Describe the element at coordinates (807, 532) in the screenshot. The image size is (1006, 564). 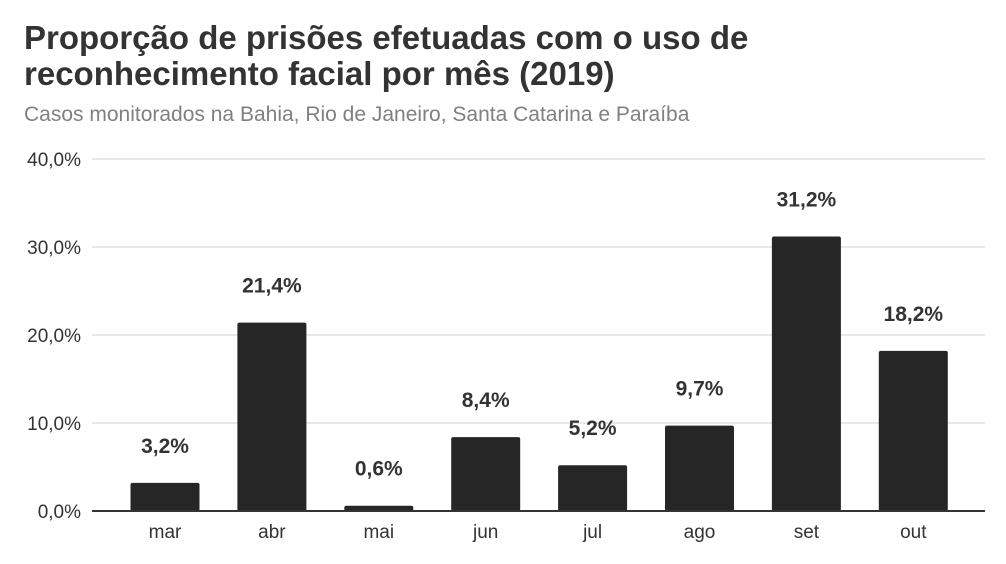
I see `x-tick-label: set` at that location.